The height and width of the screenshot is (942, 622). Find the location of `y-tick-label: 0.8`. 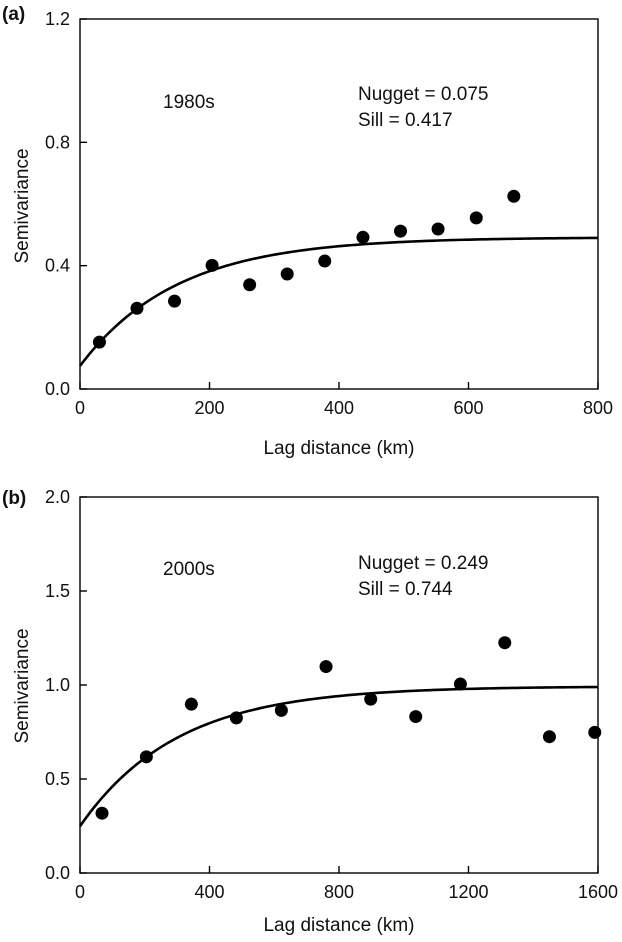

y-tick-label: 0.8 is located at coordinates (57, 142).